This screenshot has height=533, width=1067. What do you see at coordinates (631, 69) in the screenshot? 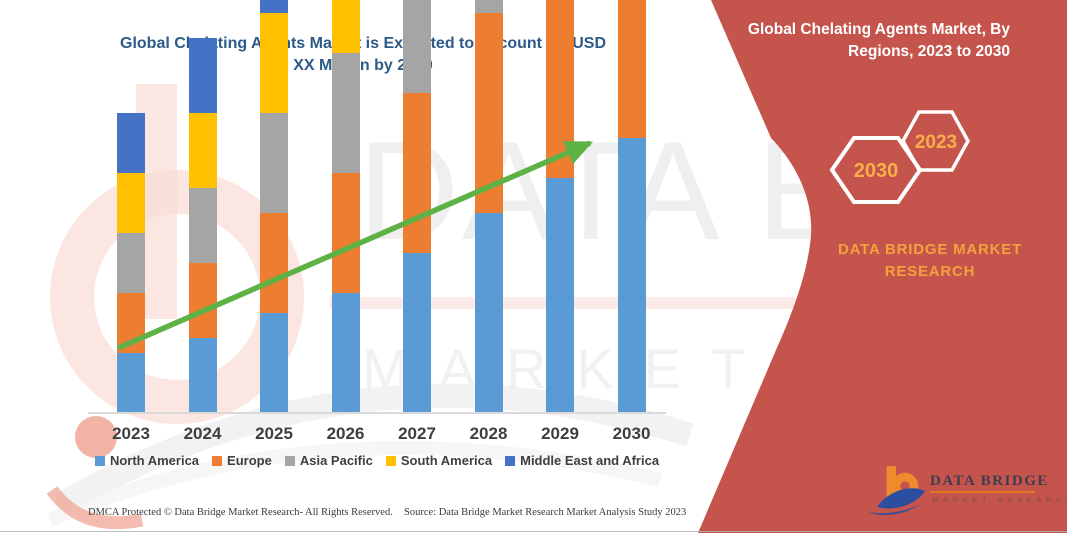
I see `bar-2030-segment-europe` at bounding box center [631, 69].